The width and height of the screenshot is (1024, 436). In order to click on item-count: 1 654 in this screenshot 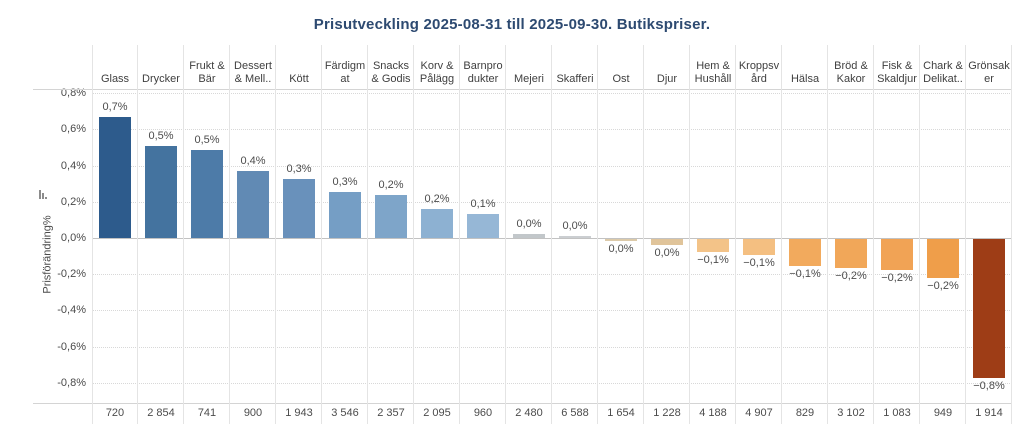, I will do `click(621, 413)`.